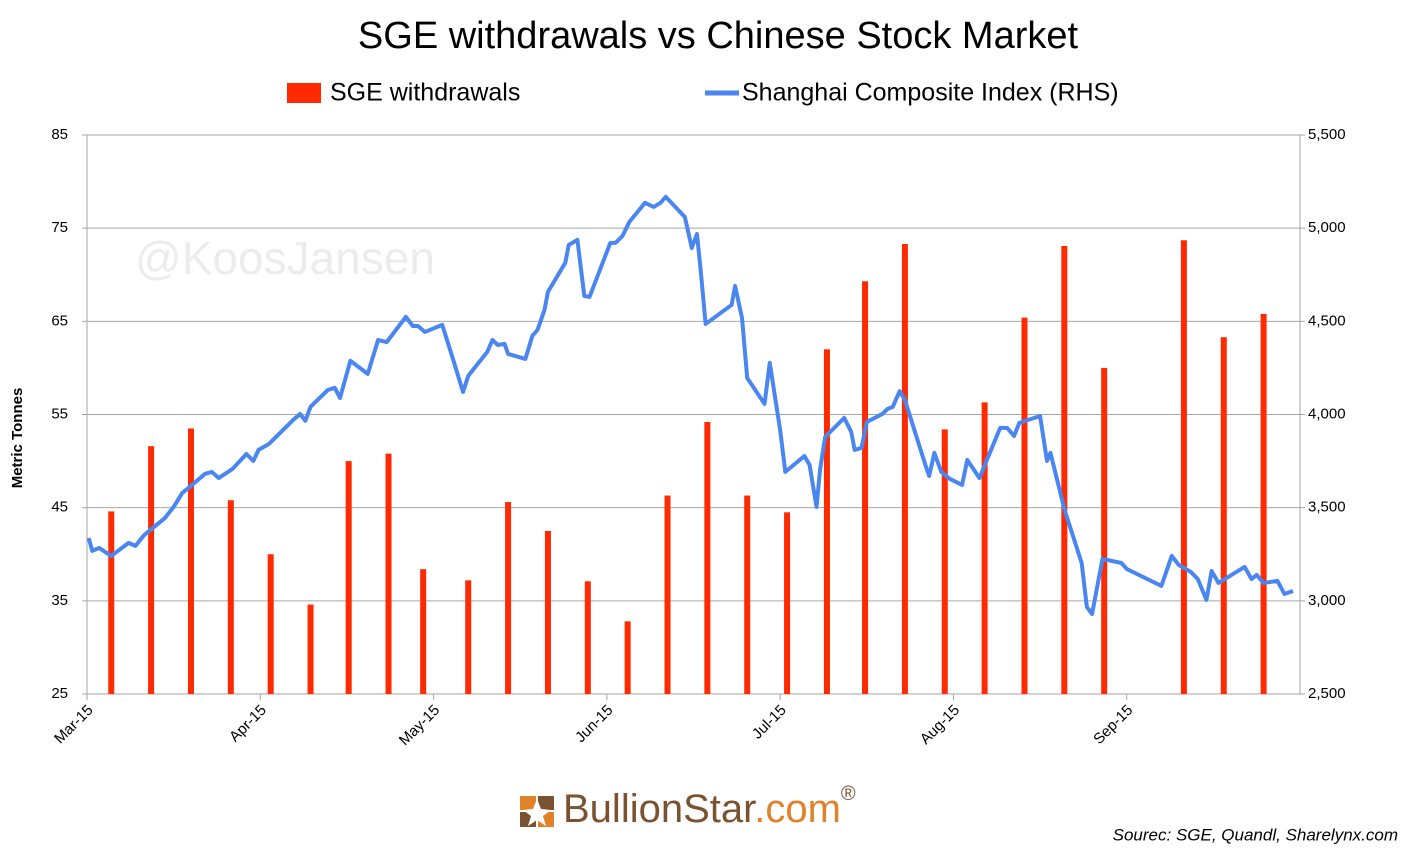 The width and height of the screenshot is (1405, 849). I want to click on watermark: @KoosJansen, so click(285, 258).